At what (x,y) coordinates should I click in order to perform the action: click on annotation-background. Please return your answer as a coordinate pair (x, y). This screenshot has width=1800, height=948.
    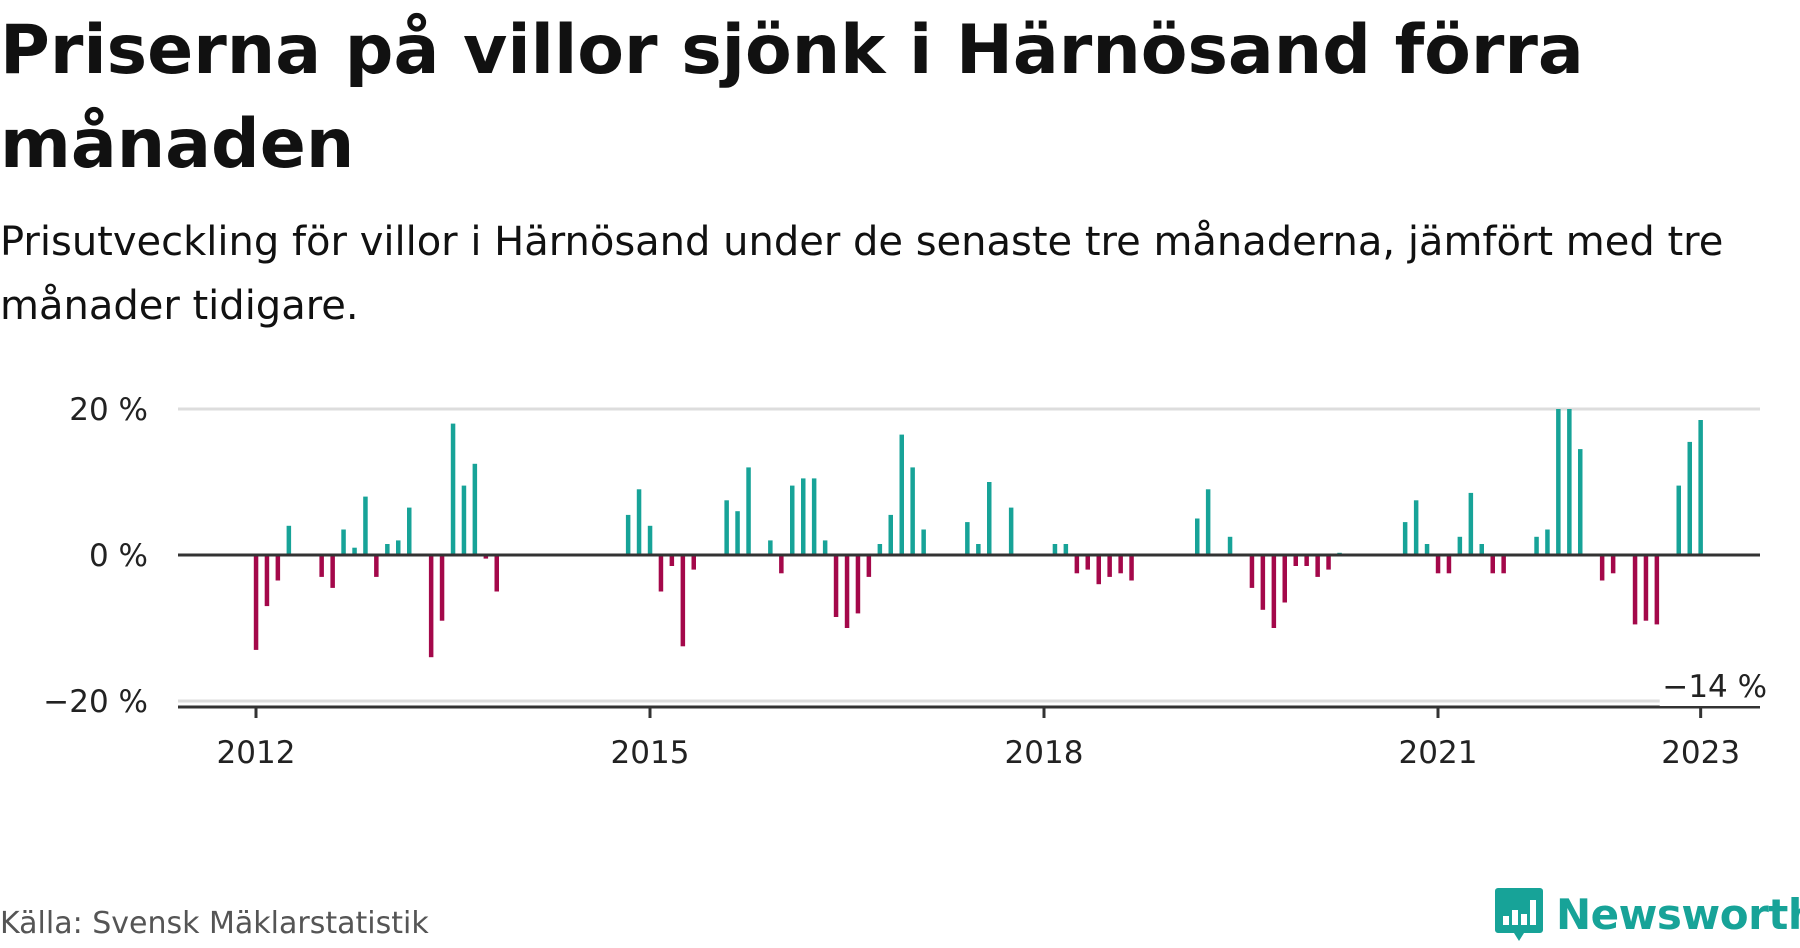
    Looking at the image, I should click on (1717, 686).